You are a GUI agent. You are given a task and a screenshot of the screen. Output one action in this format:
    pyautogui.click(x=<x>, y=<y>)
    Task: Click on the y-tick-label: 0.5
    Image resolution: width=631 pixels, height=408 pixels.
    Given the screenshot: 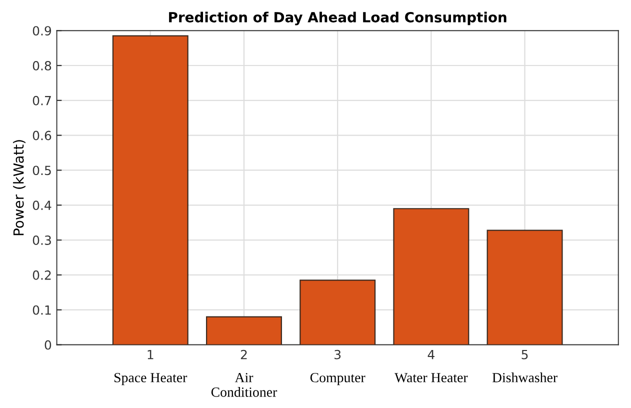 What is the action you would take?
    pyautogui.click(x=41, y=171)
    